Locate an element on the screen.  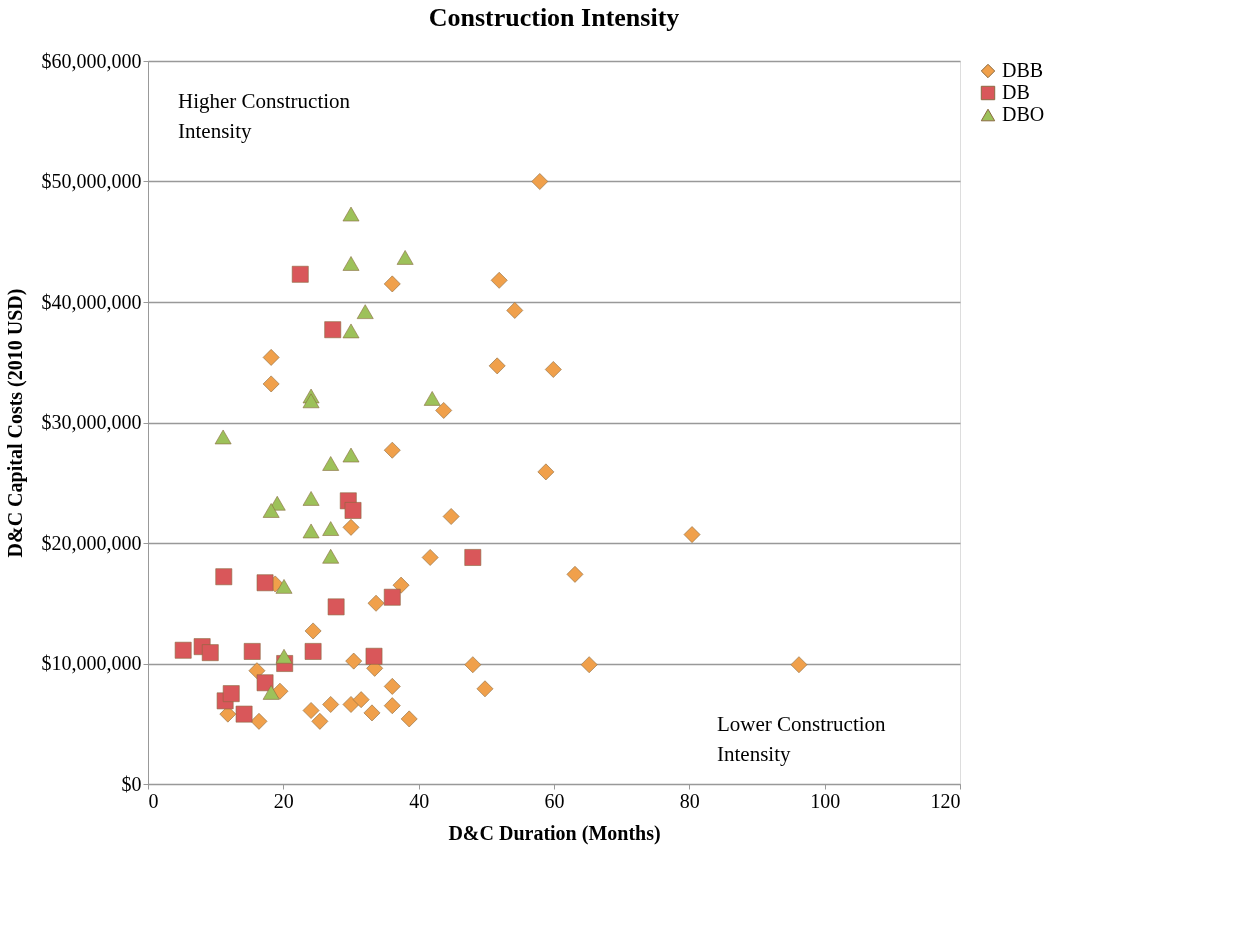
y-tick-label: $30,000,000 is located at coordinates (91, 422).